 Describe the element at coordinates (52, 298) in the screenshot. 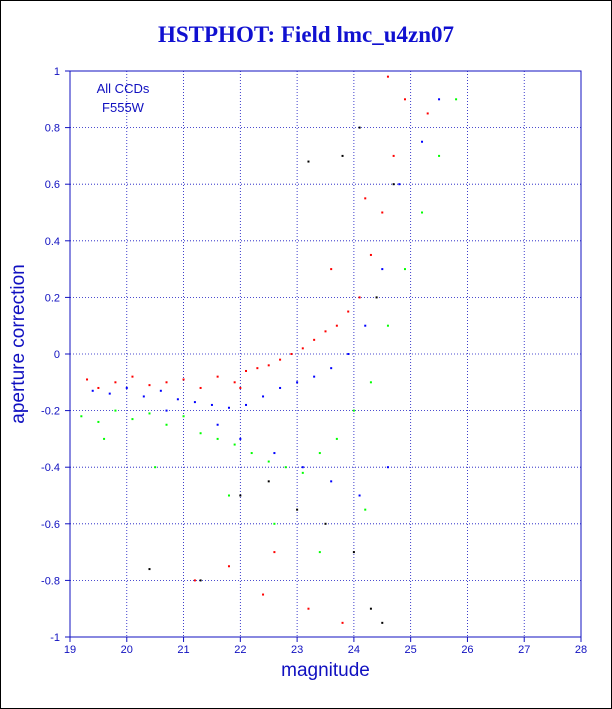

I see `y-tick-label: 0.2` at that location.